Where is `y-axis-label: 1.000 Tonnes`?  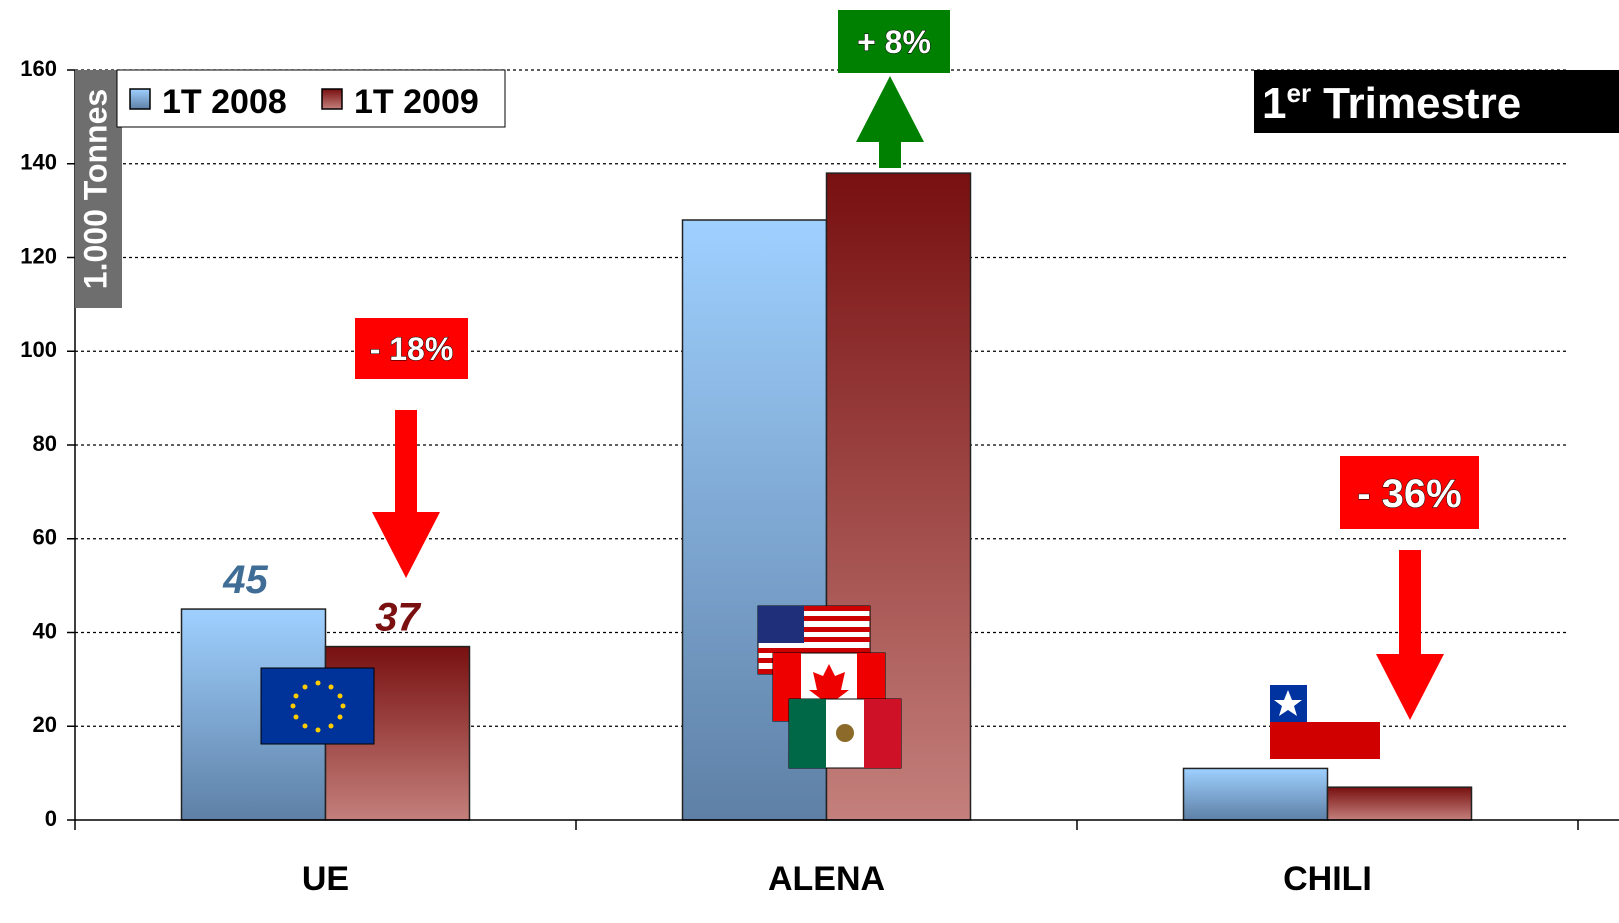
y-axis-label: 1.000 Tonnes is located at coordinates (95, 189).